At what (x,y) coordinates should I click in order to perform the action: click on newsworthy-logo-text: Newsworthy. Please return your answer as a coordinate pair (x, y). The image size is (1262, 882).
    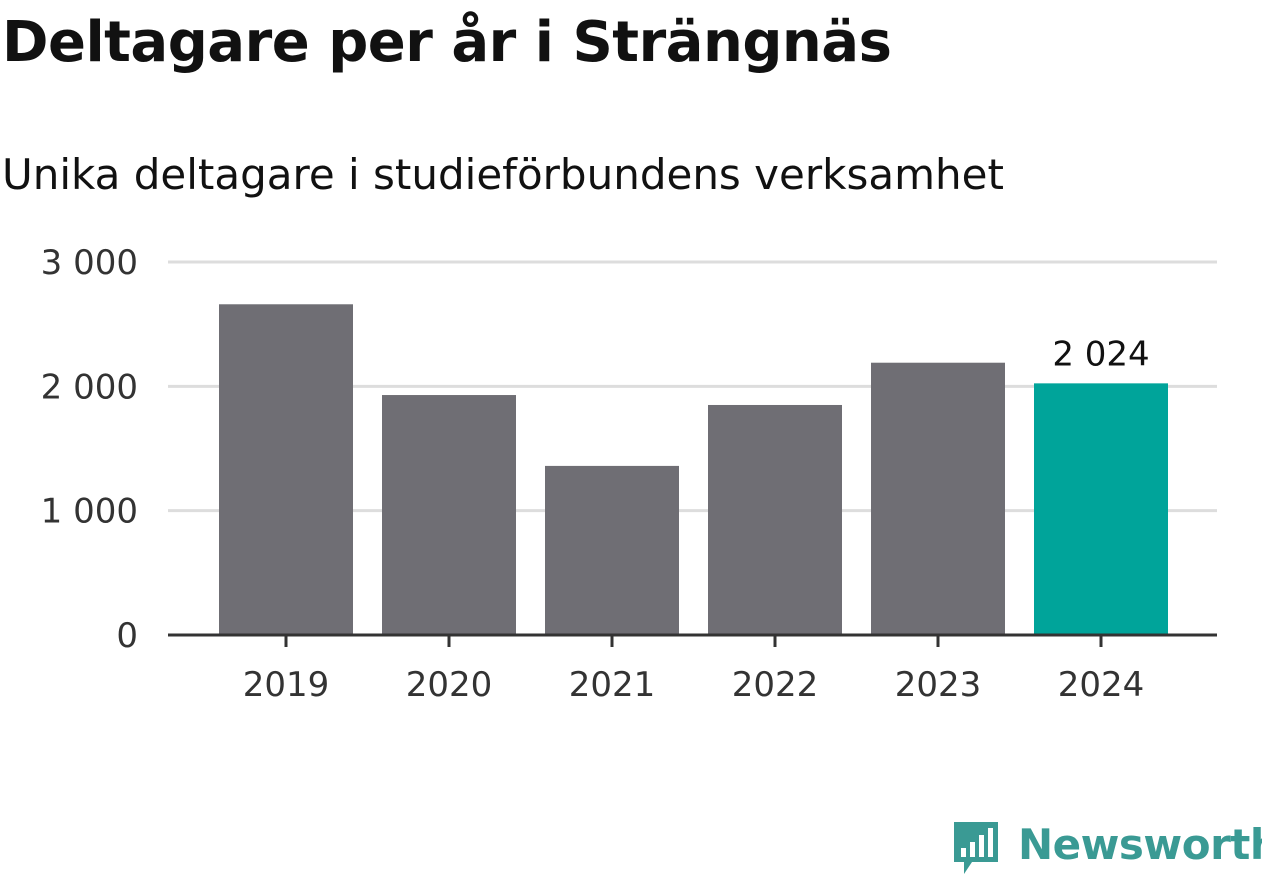
    Looking at the image, I should click on (1140, 844).